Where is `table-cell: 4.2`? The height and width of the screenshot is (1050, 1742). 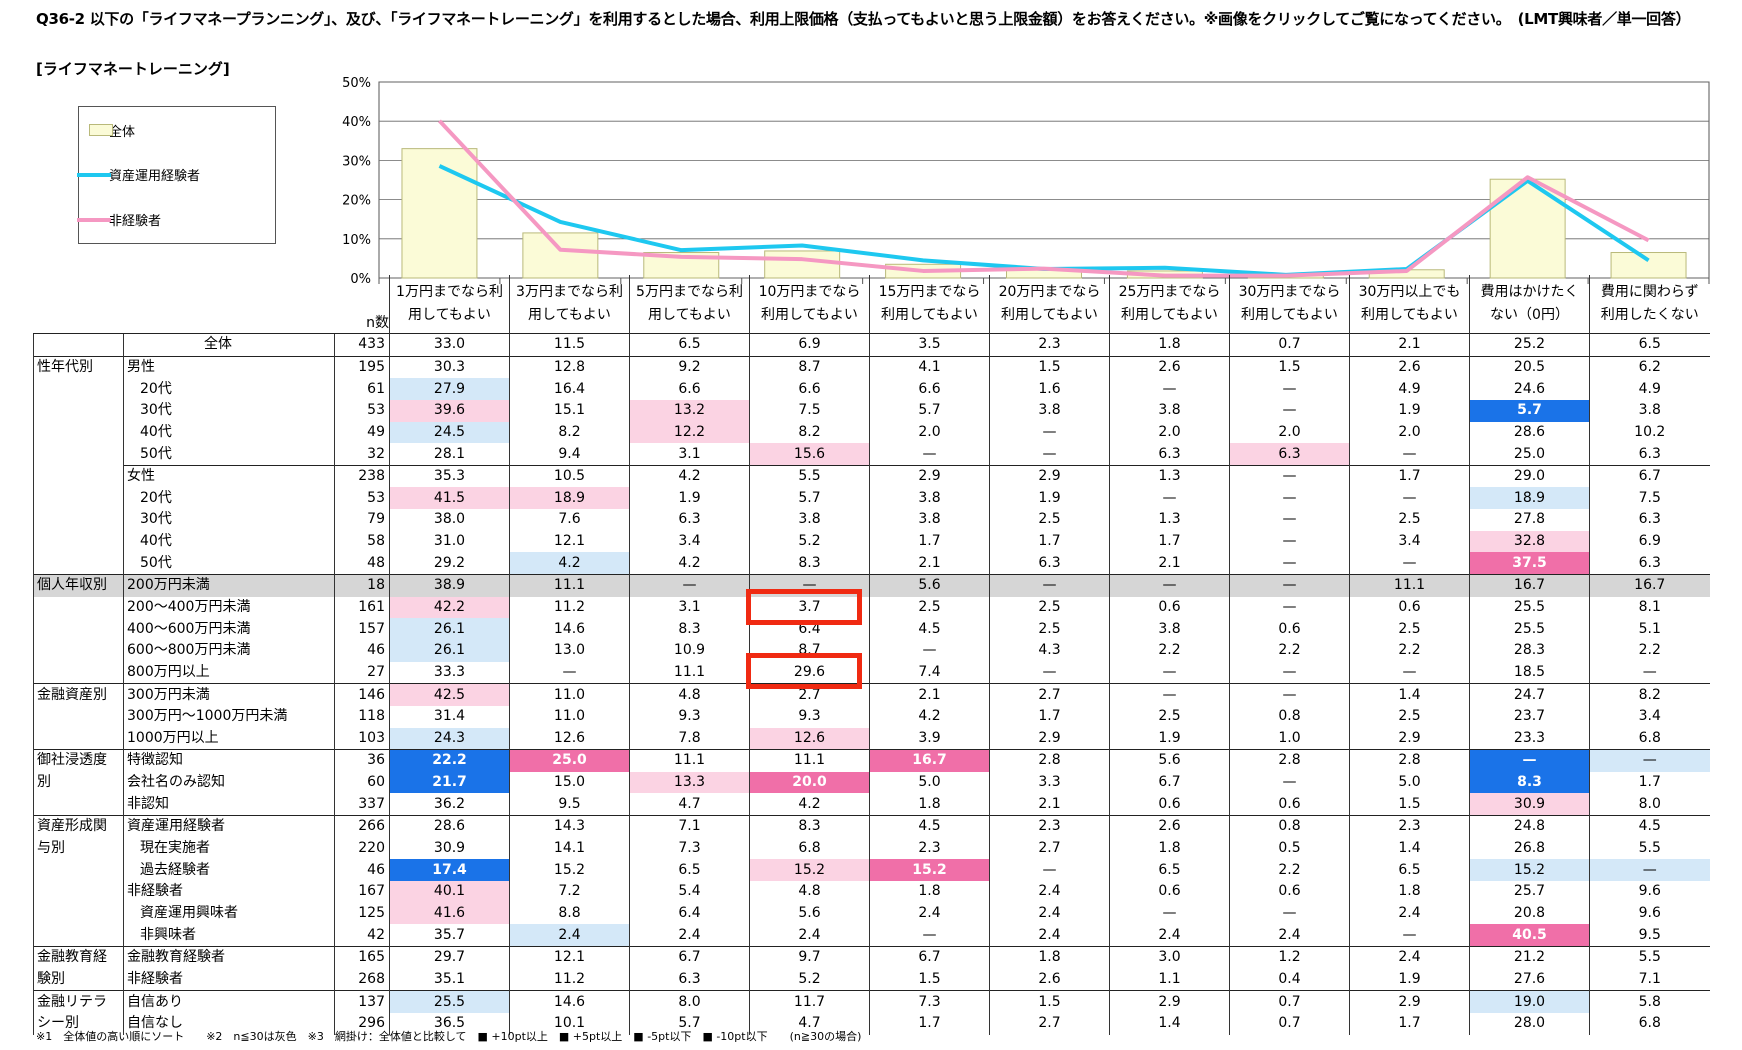
table-cell: 4.2 is located at coordinates (929, 716).